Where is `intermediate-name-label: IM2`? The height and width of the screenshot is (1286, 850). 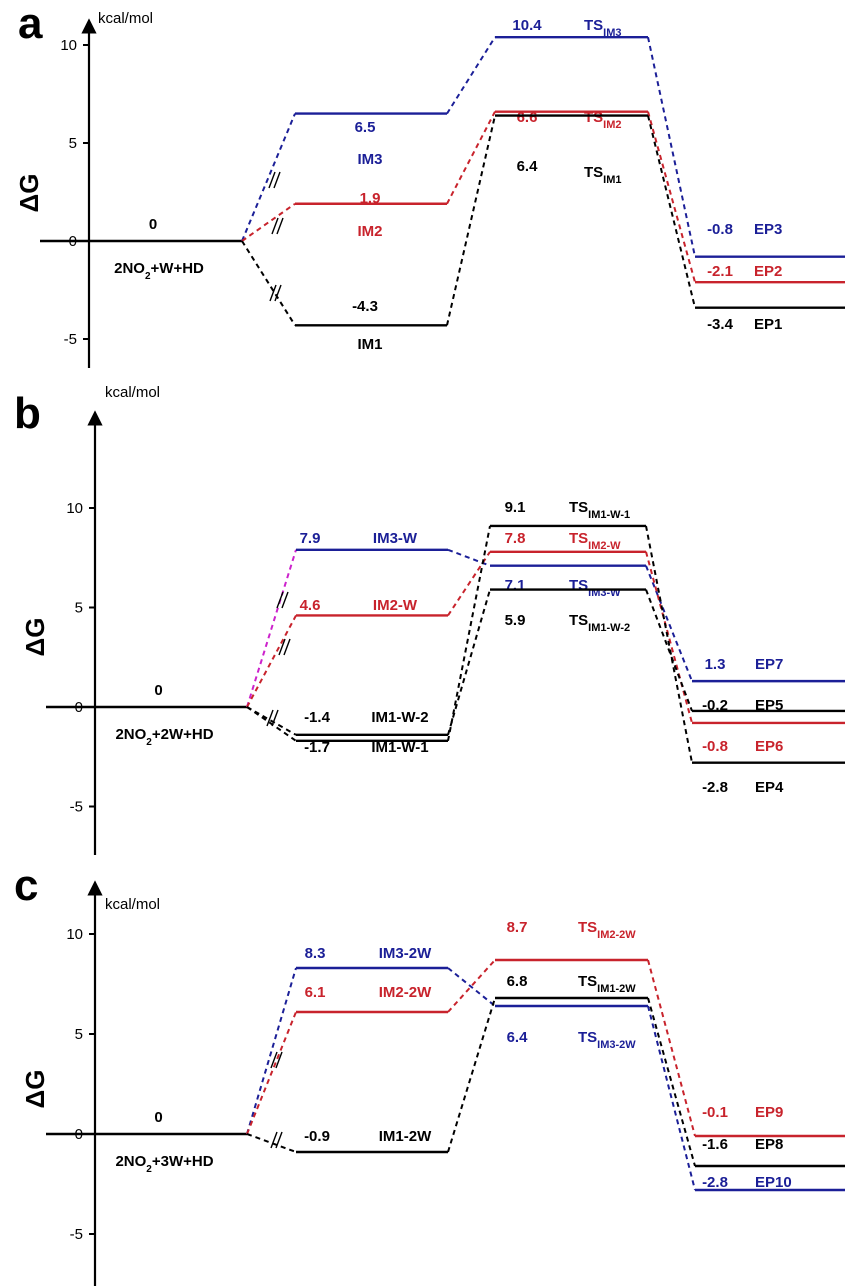
intermediate-name-label: IM2 is located at coordinates (369, 231).